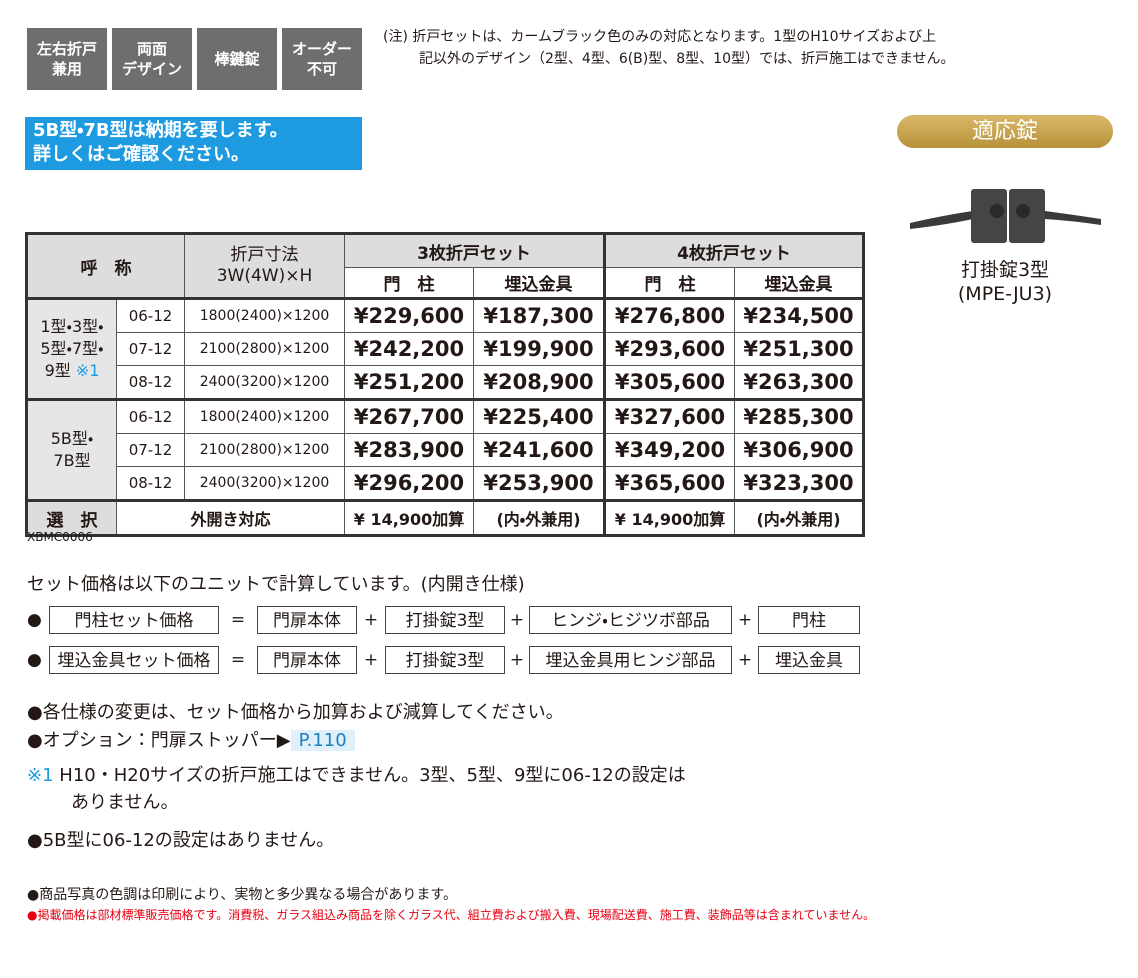 The width and height of the screenshot is (1138, 978). Describe the element at coordinates (1005, 216) in the screenshot. I see `lock-image` at that location.